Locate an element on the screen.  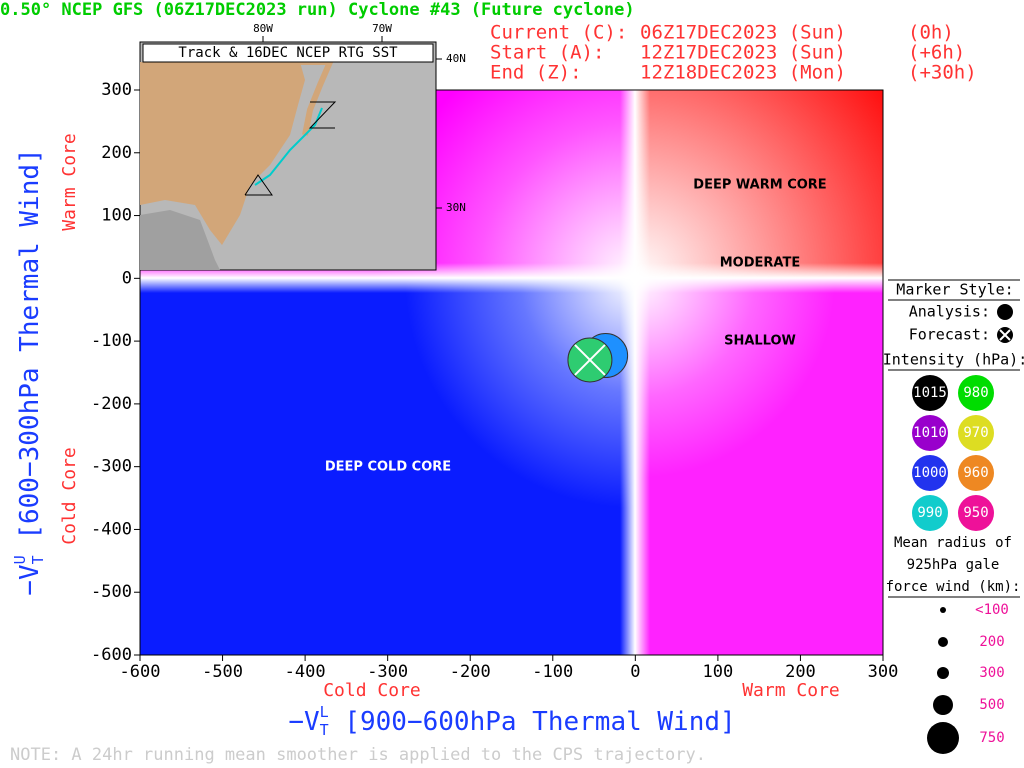
x-tick-label: 200 is located at coordinates (800, 672).